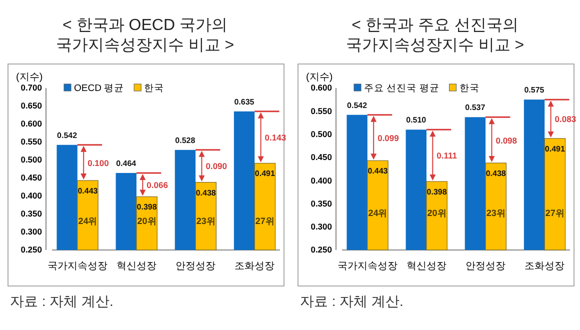  Describe the element at coordinates (31, 87) in the screenshot. I see `y-tick-label: 0.700` at that location.